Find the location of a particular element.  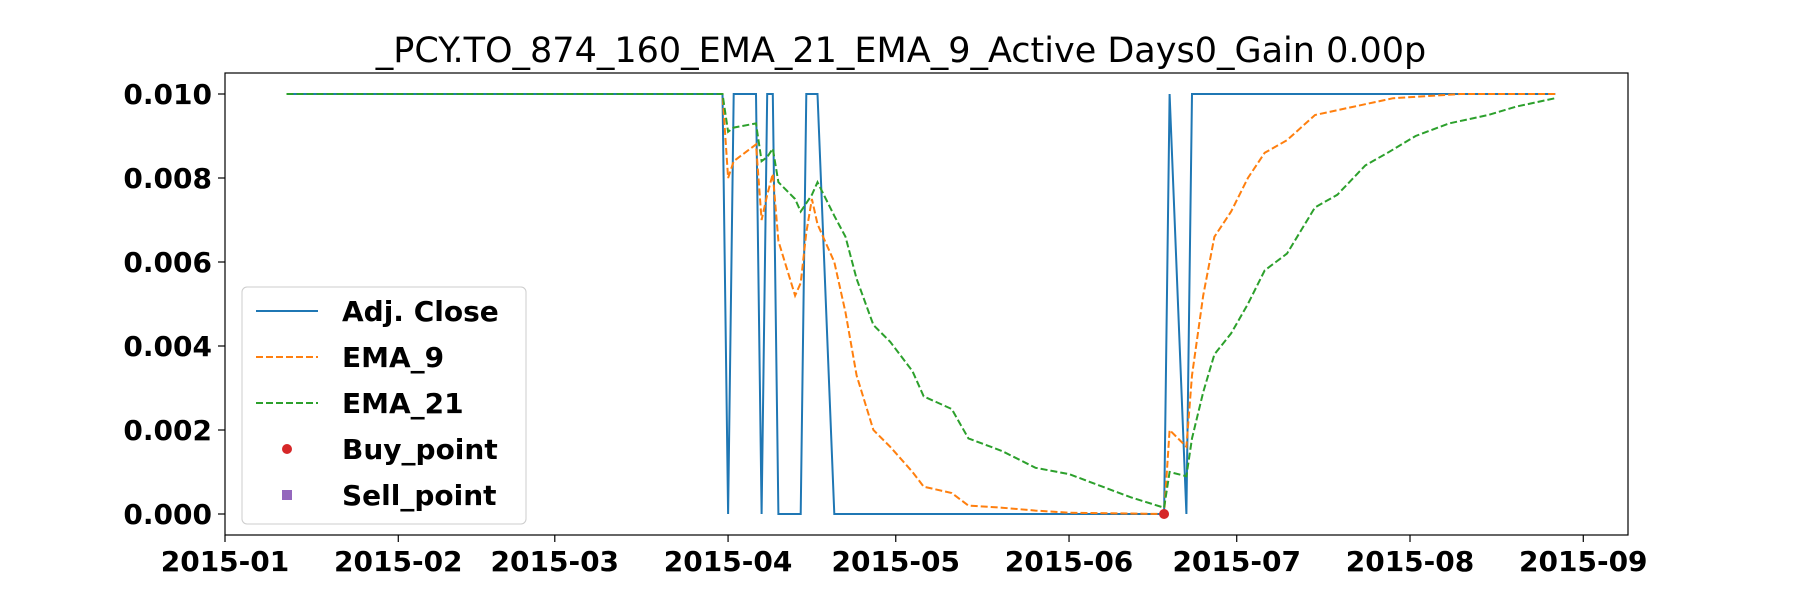

x-tick-label: 2015-03 is located at coordinates (555, 561).